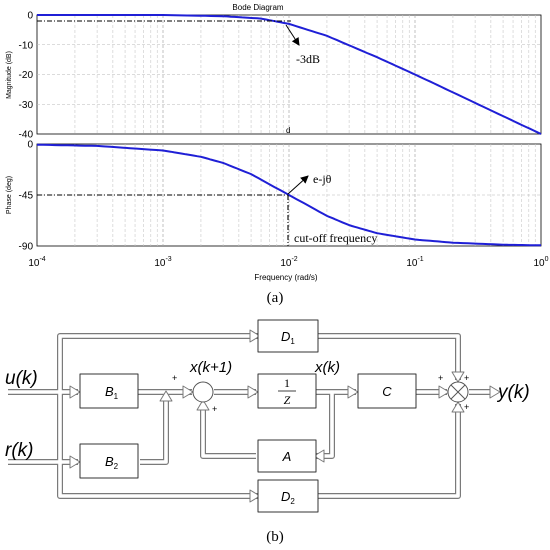 The height and width of the screenshot is (550, 550). I want to click on arrowhead-d1-down, so click(458, 377).